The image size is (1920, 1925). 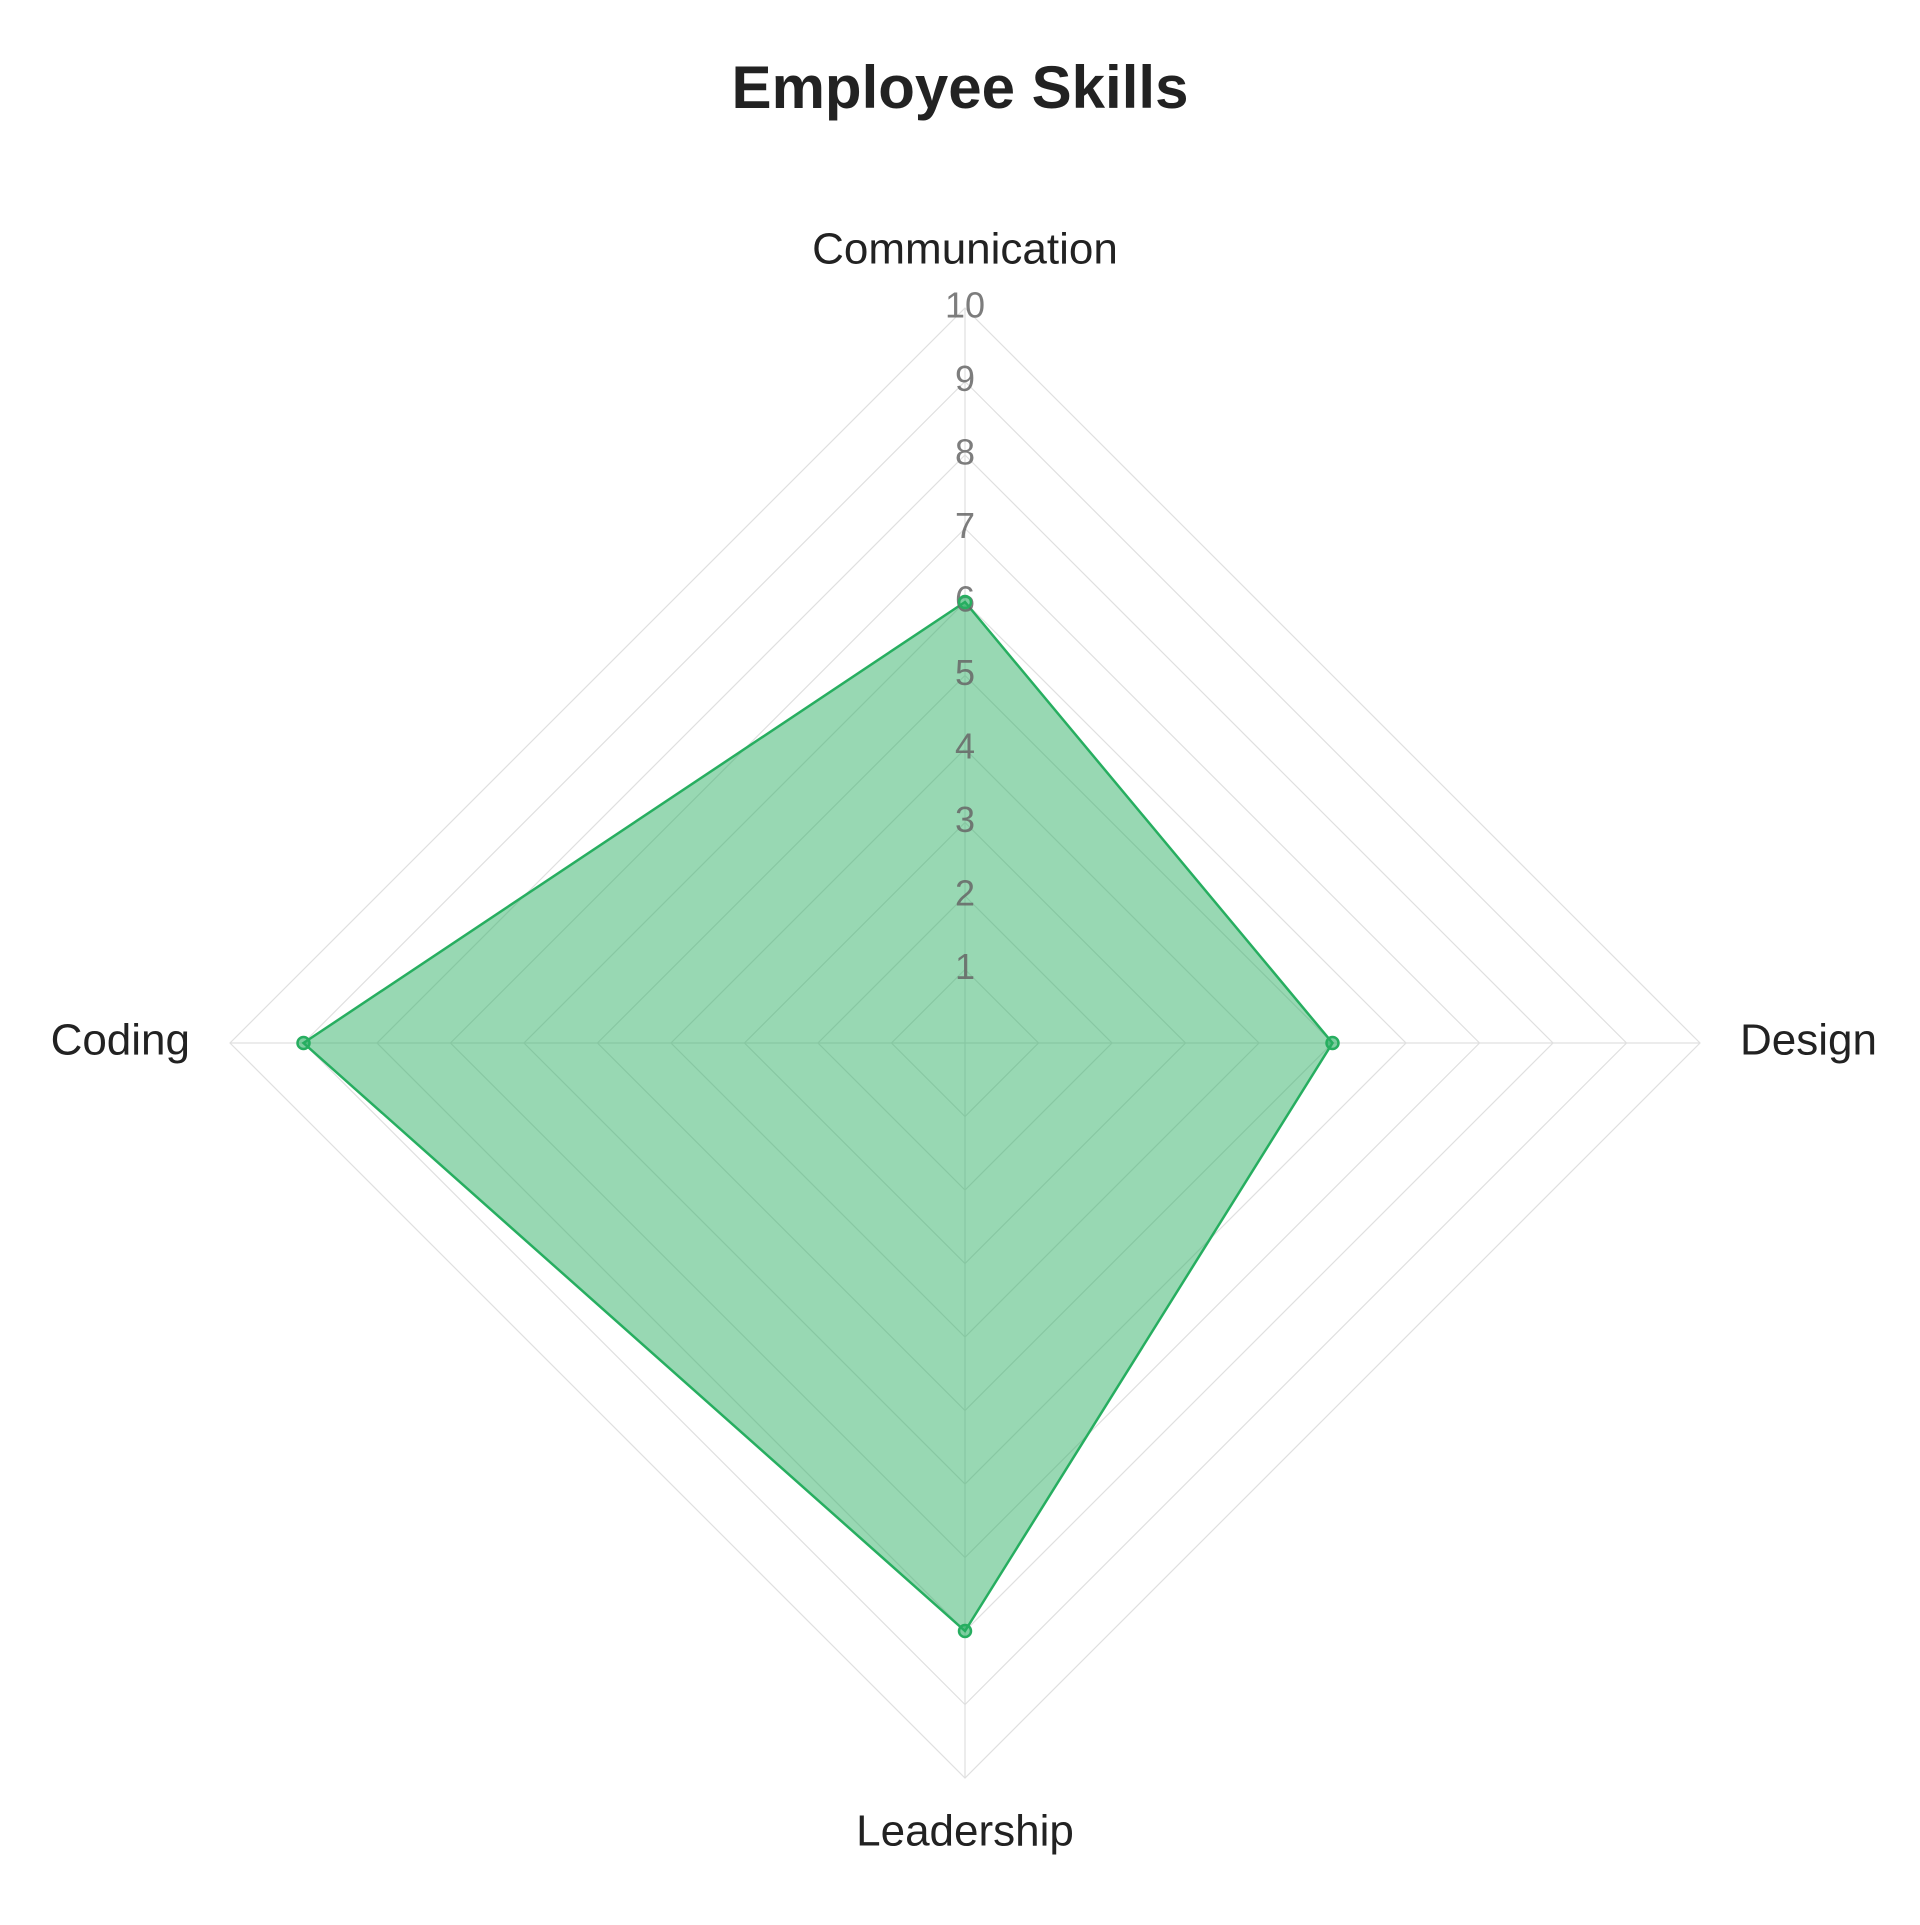 What do you see at coordinates (965, 452) in the screenshot?
I see `radial-tick-label: 8` at bounding box center [965, 452].